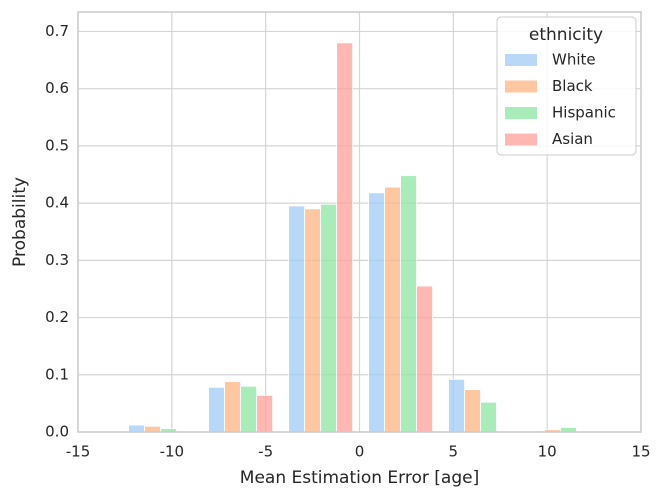  What do you see at coordinates (57, 88) in the screenshot?
I see `y-tick-label: 0.6` at bounding box center [57, 88].